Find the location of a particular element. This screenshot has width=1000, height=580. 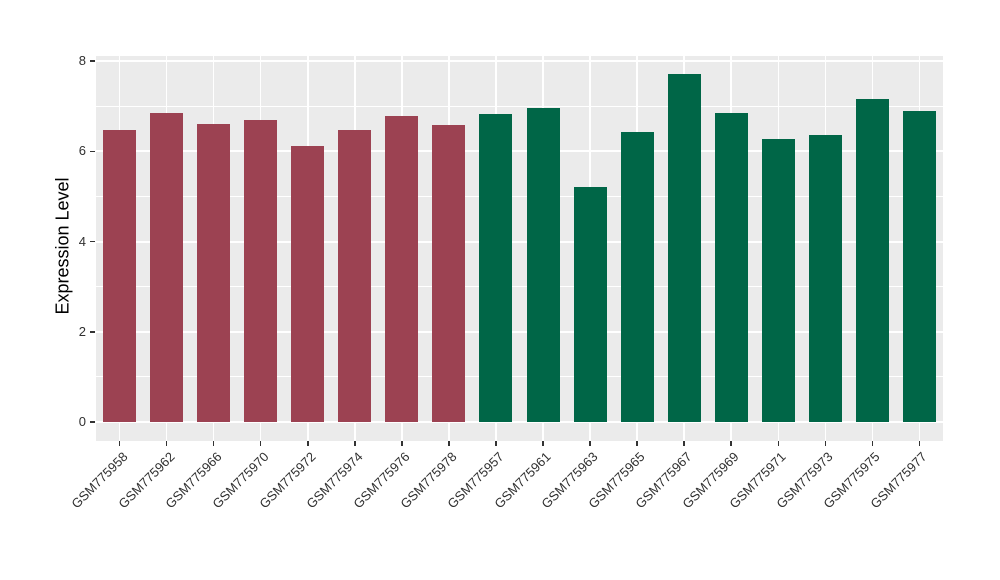

bar-GSM775957 is located at coordinates (496, 267).